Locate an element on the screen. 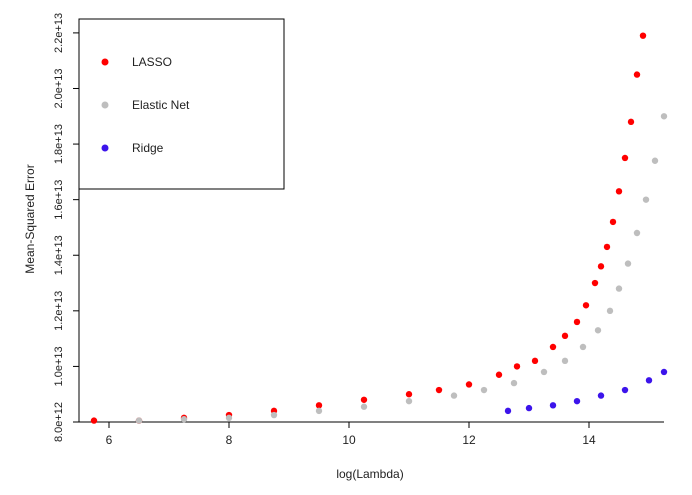 The image size is (692, 495). legend-label-ridge: Ridge is located at coordinates (148, 148).